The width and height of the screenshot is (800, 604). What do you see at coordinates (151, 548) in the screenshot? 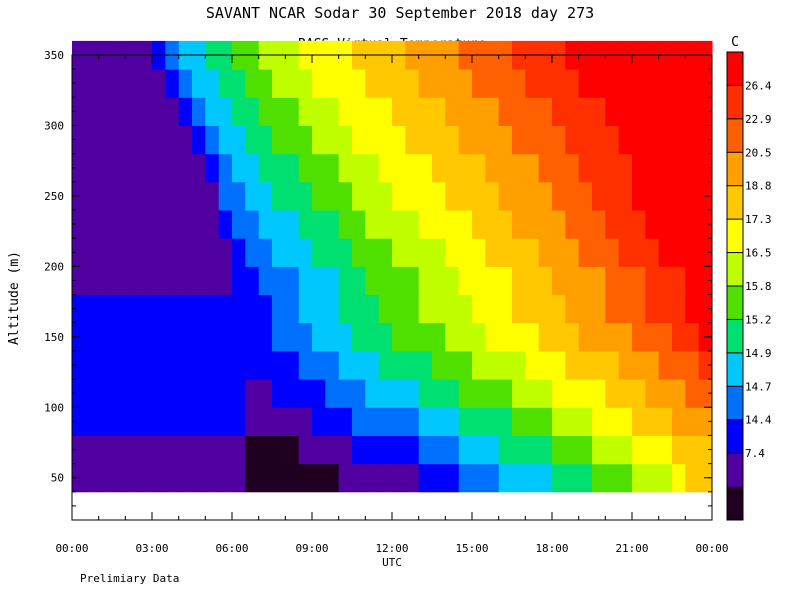
I see `x-tick-label: 03:00` at bounding box center [151, 548].